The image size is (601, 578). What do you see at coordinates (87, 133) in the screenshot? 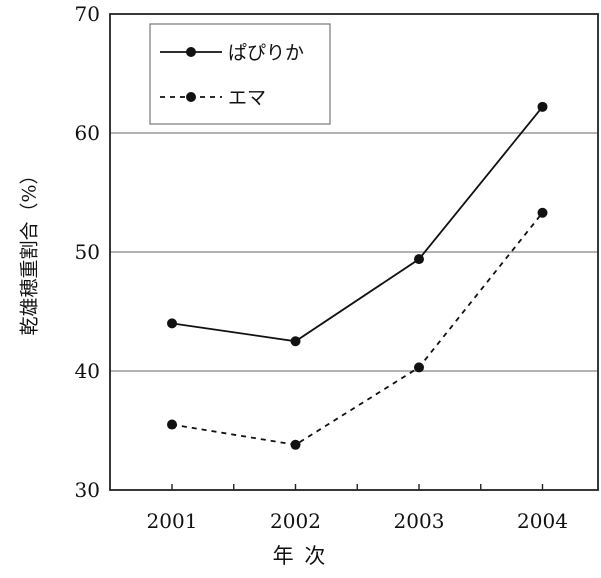
I see `y-tick-label: 60` at bounding box center [87, 133].